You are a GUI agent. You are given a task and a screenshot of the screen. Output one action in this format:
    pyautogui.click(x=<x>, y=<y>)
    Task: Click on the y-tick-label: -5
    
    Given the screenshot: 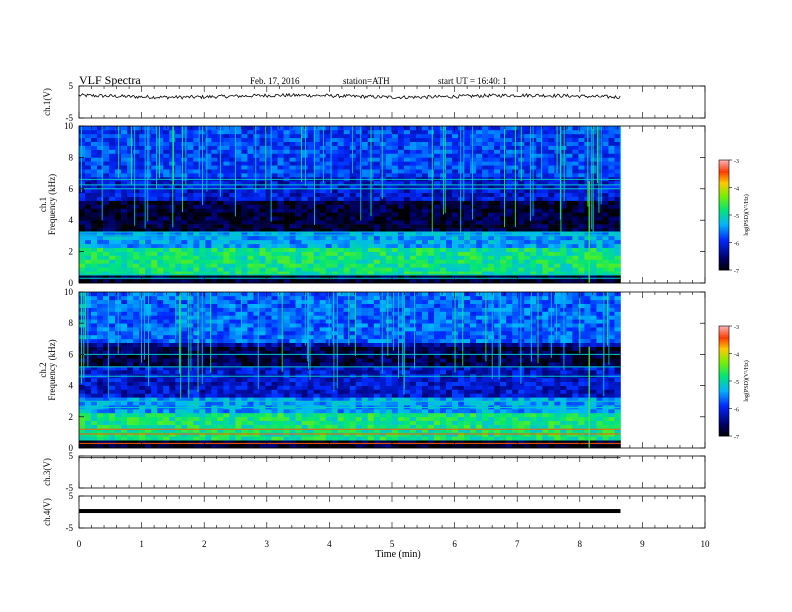 What is the action you would take?
    pyautogui.click(x=70, y=118)
    